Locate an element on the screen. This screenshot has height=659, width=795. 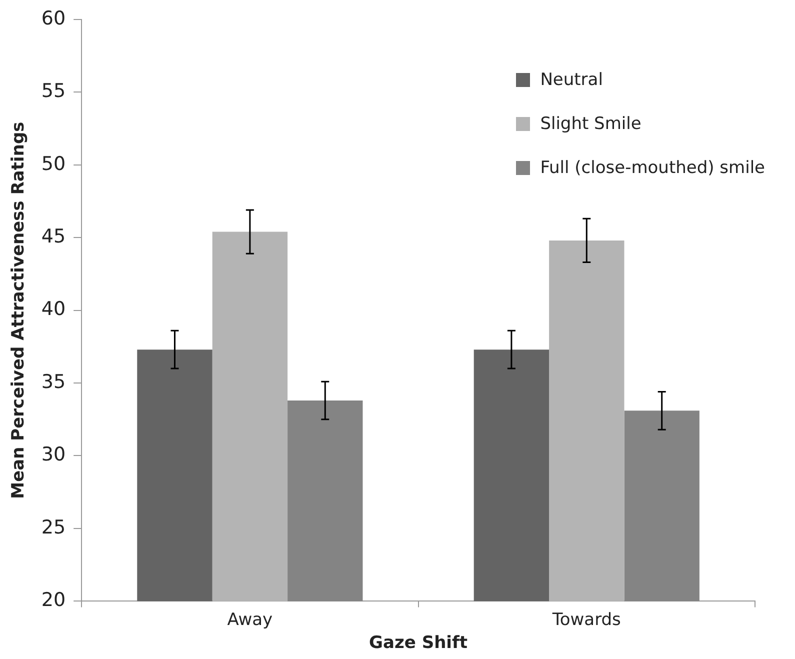
legend-label: Neutral is located at coordinates (571, 80).